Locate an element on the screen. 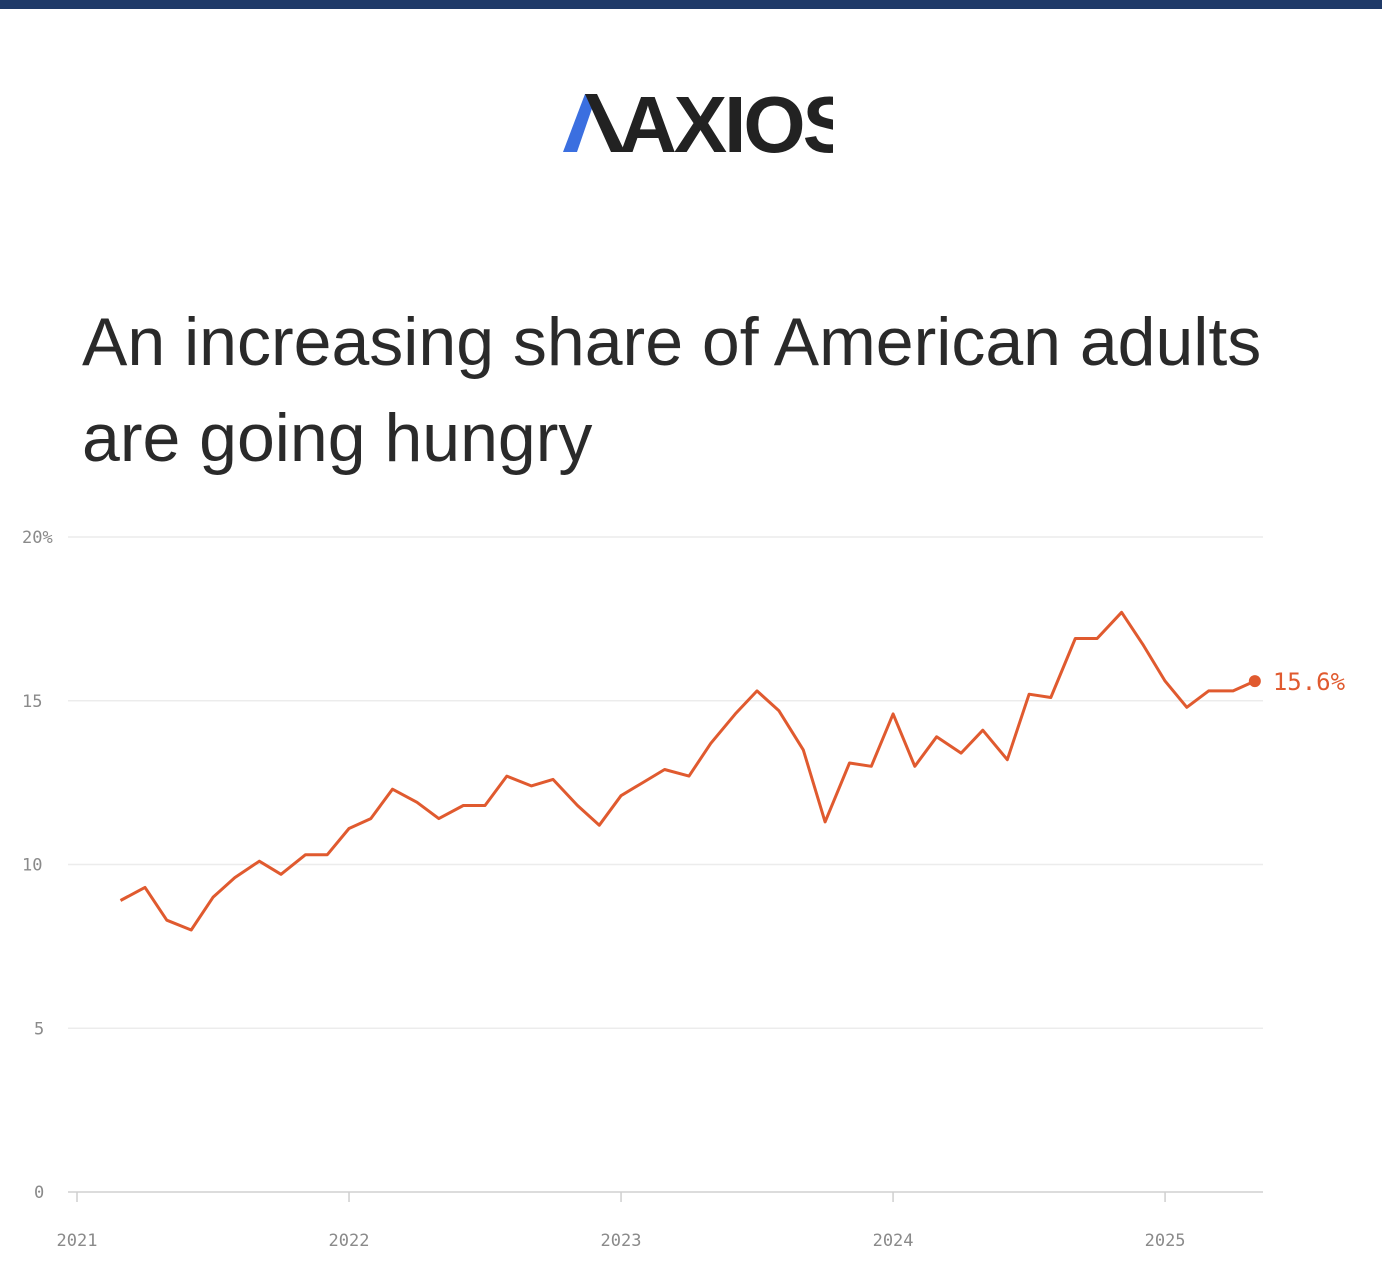  end-value-label: 15.6% is located at coordinates (1309, 682).